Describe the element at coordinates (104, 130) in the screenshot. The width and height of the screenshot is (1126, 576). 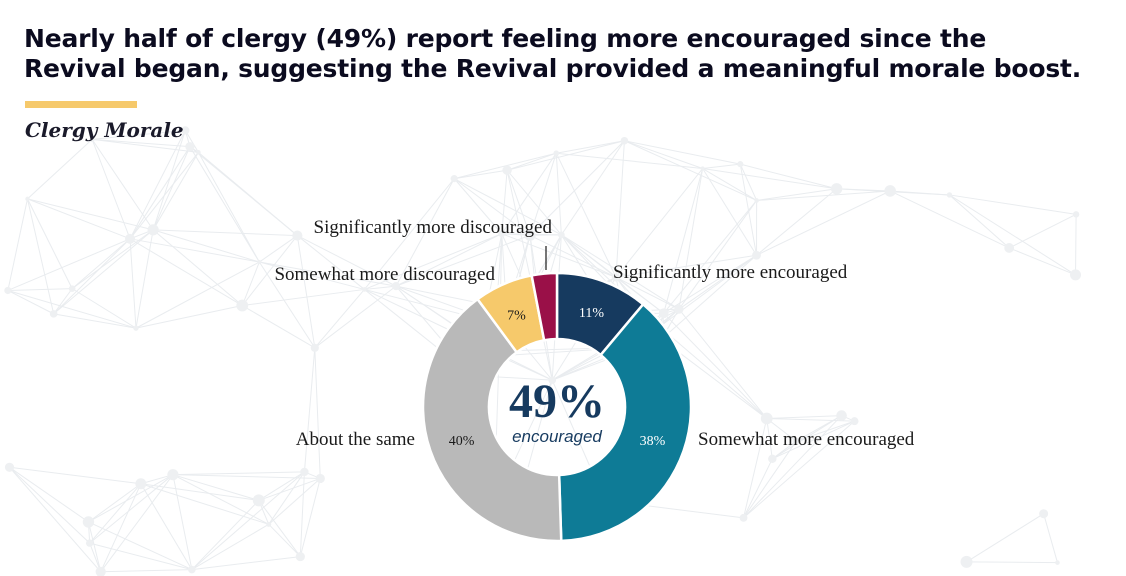
I see `chart-subtitle: Clergy Morale` at that location.